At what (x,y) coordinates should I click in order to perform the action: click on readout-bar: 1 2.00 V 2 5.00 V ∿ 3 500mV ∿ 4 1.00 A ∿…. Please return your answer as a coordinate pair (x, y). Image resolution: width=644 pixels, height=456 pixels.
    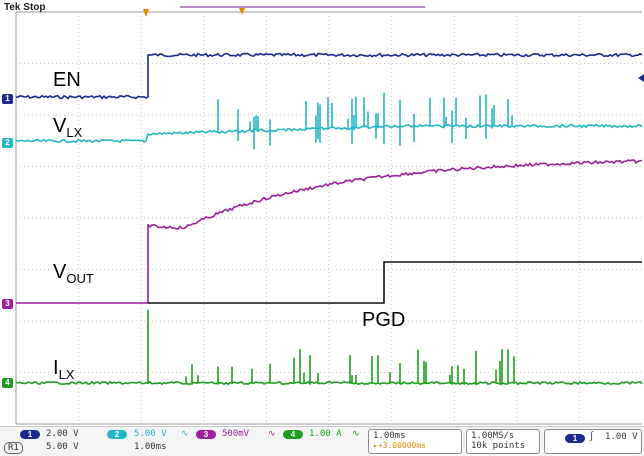
    Looking at the image, I should click on (322, 441).